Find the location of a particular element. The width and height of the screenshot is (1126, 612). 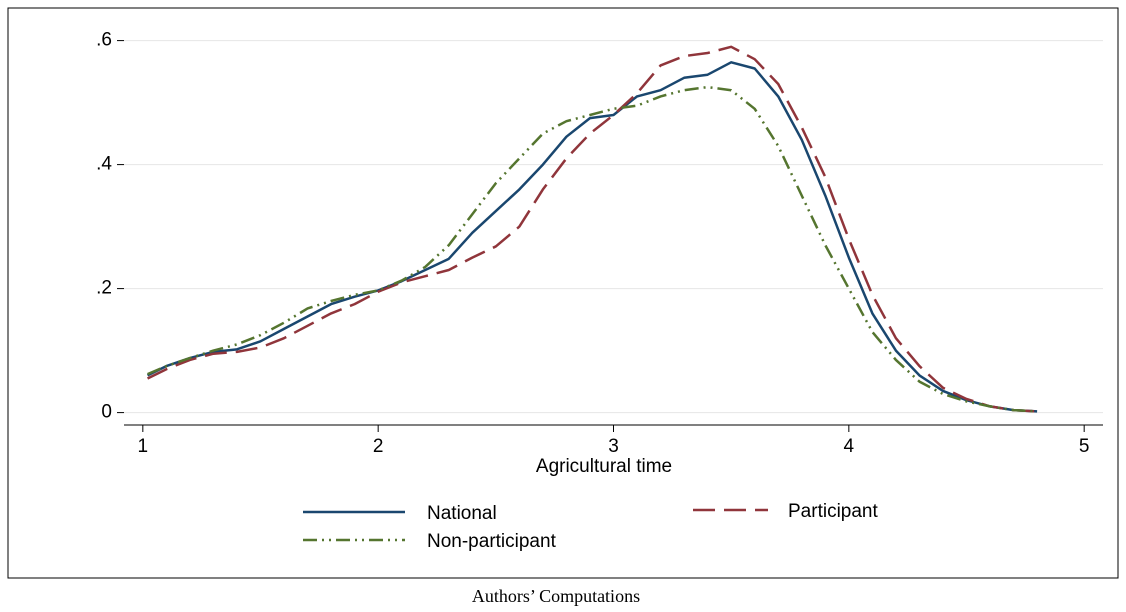

x-tick-label: 5 is located at coordinates (1084, 446).